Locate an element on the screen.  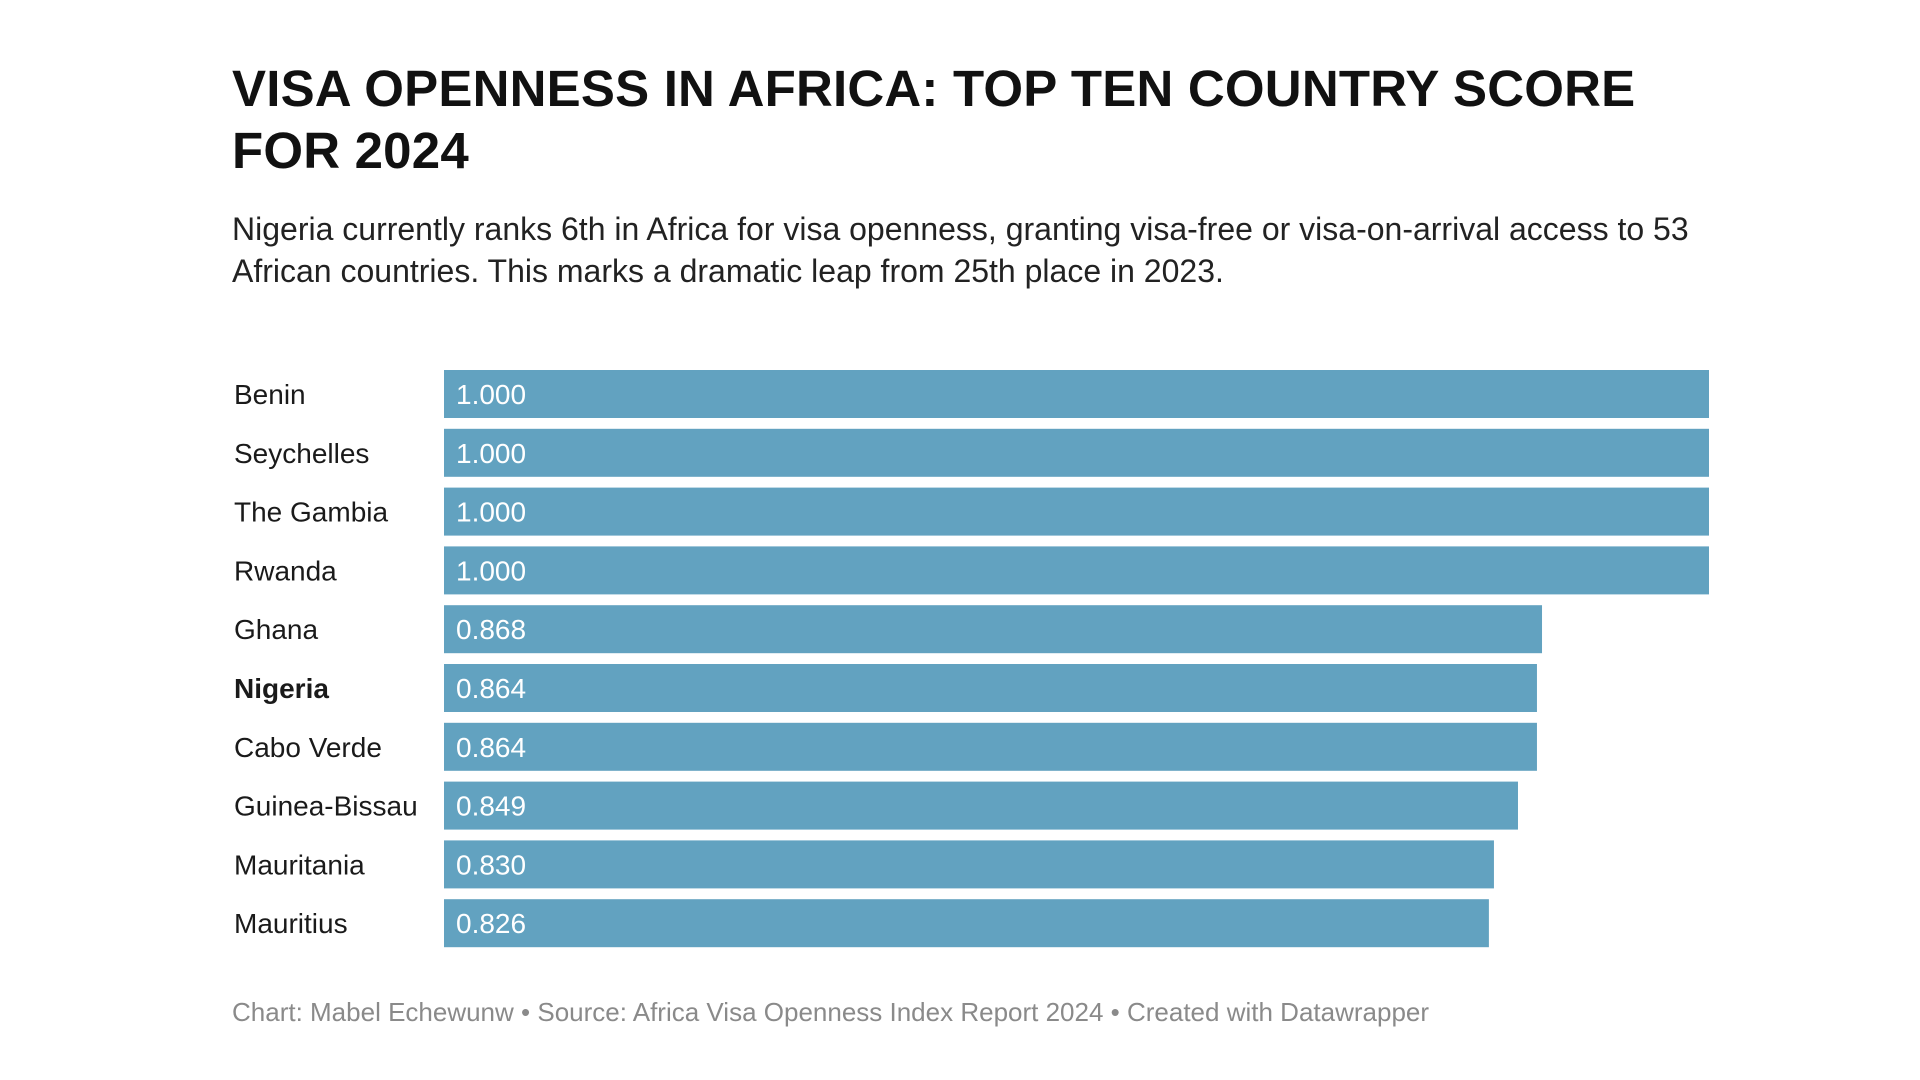
category-label: Mauritius is located at coordinates (291, 923).